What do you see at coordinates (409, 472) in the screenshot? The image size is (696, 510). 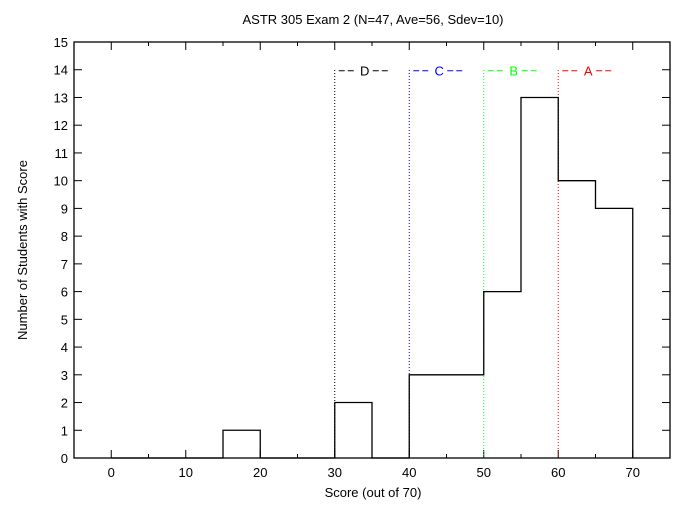 I see `x-tick-label: 40` at bounding box center [409, 472].